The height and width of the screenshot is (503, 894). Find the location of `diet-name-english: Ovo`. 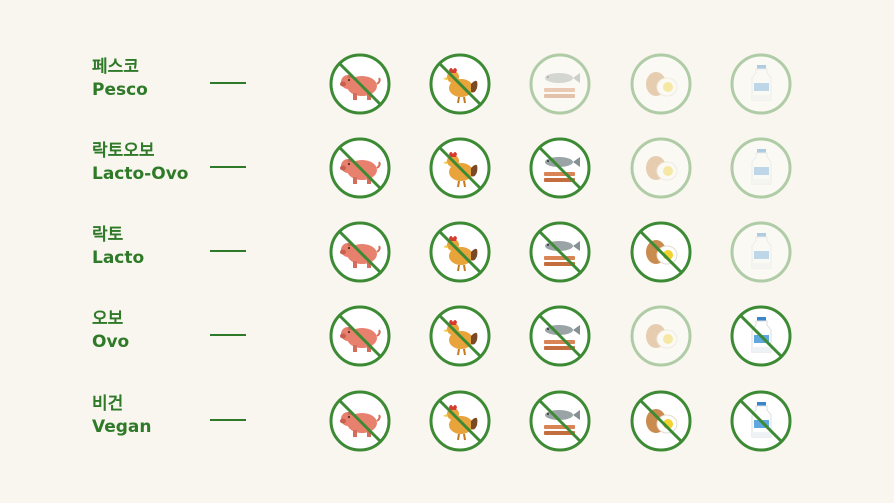

diet-name-english: Ovo is located at coordinates (111, 342).